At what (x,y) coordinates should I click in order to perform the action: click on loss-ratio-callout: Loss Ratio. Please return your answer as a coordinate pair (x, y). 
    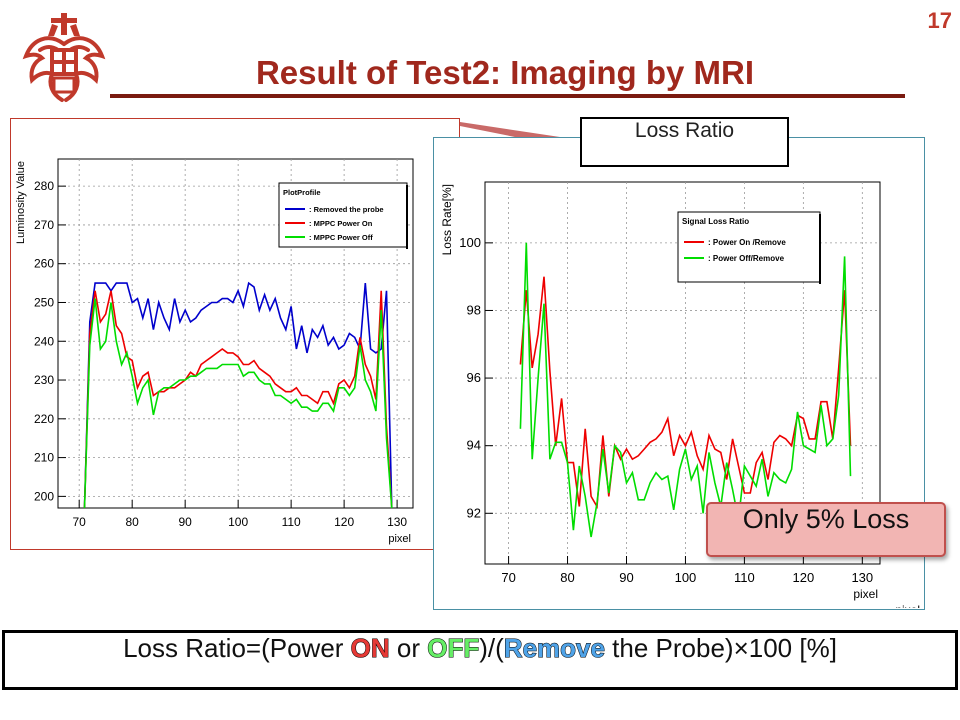
    Looking at the image, I should click on (684, 142).